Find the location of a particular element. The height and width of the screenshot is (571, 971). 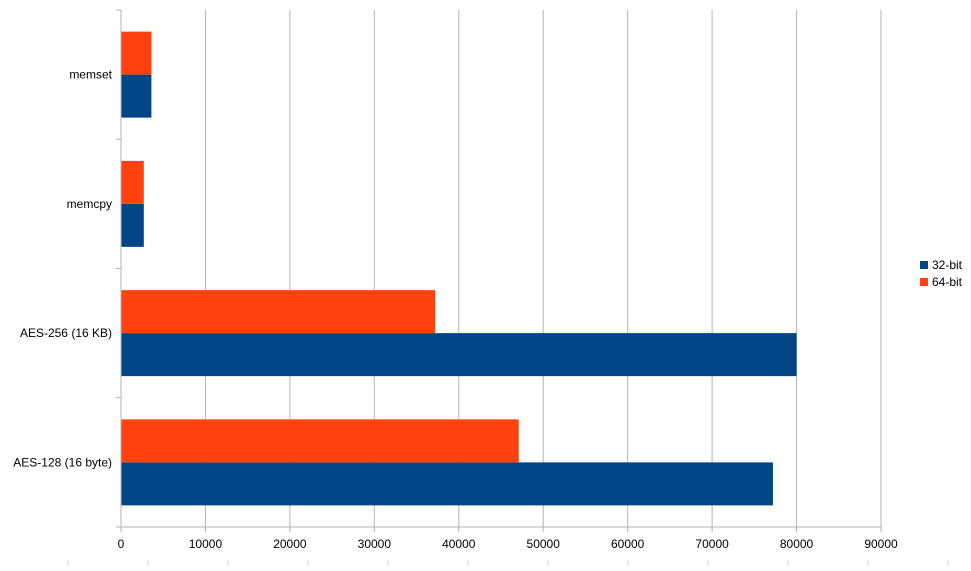

x-tick-label: 40000 is located at coordinates (459, 544).